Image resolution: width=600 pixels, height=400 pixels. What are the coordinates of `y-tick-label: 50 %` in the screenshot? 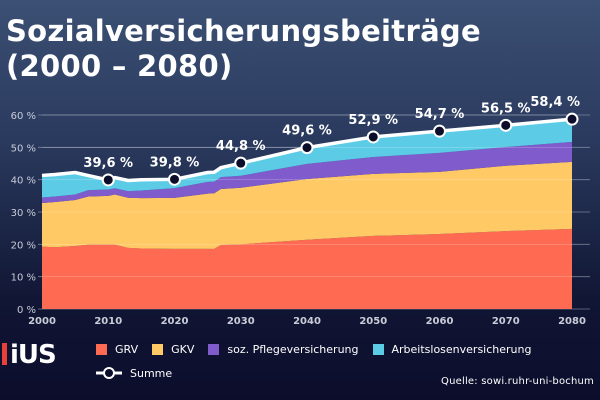 It's located at (23, 148).